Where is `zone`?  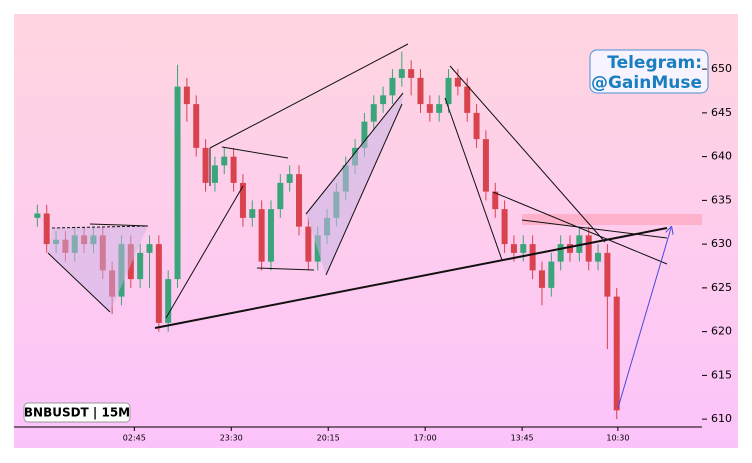 zone is located at coordinates (612, 219).